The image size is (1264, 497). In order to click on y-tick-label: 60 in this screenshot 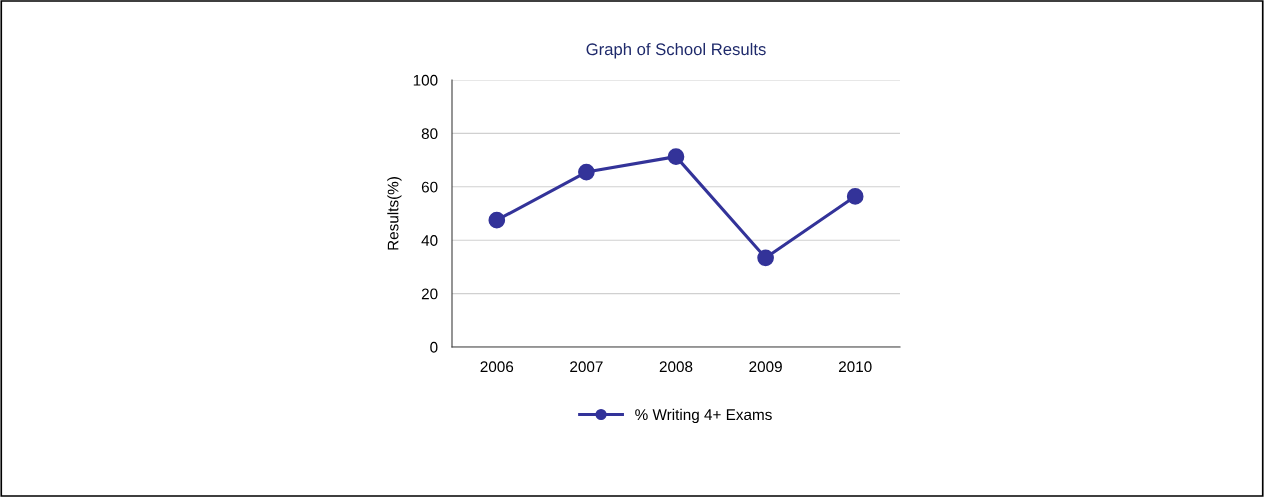, I will do `click(429, 187)`.